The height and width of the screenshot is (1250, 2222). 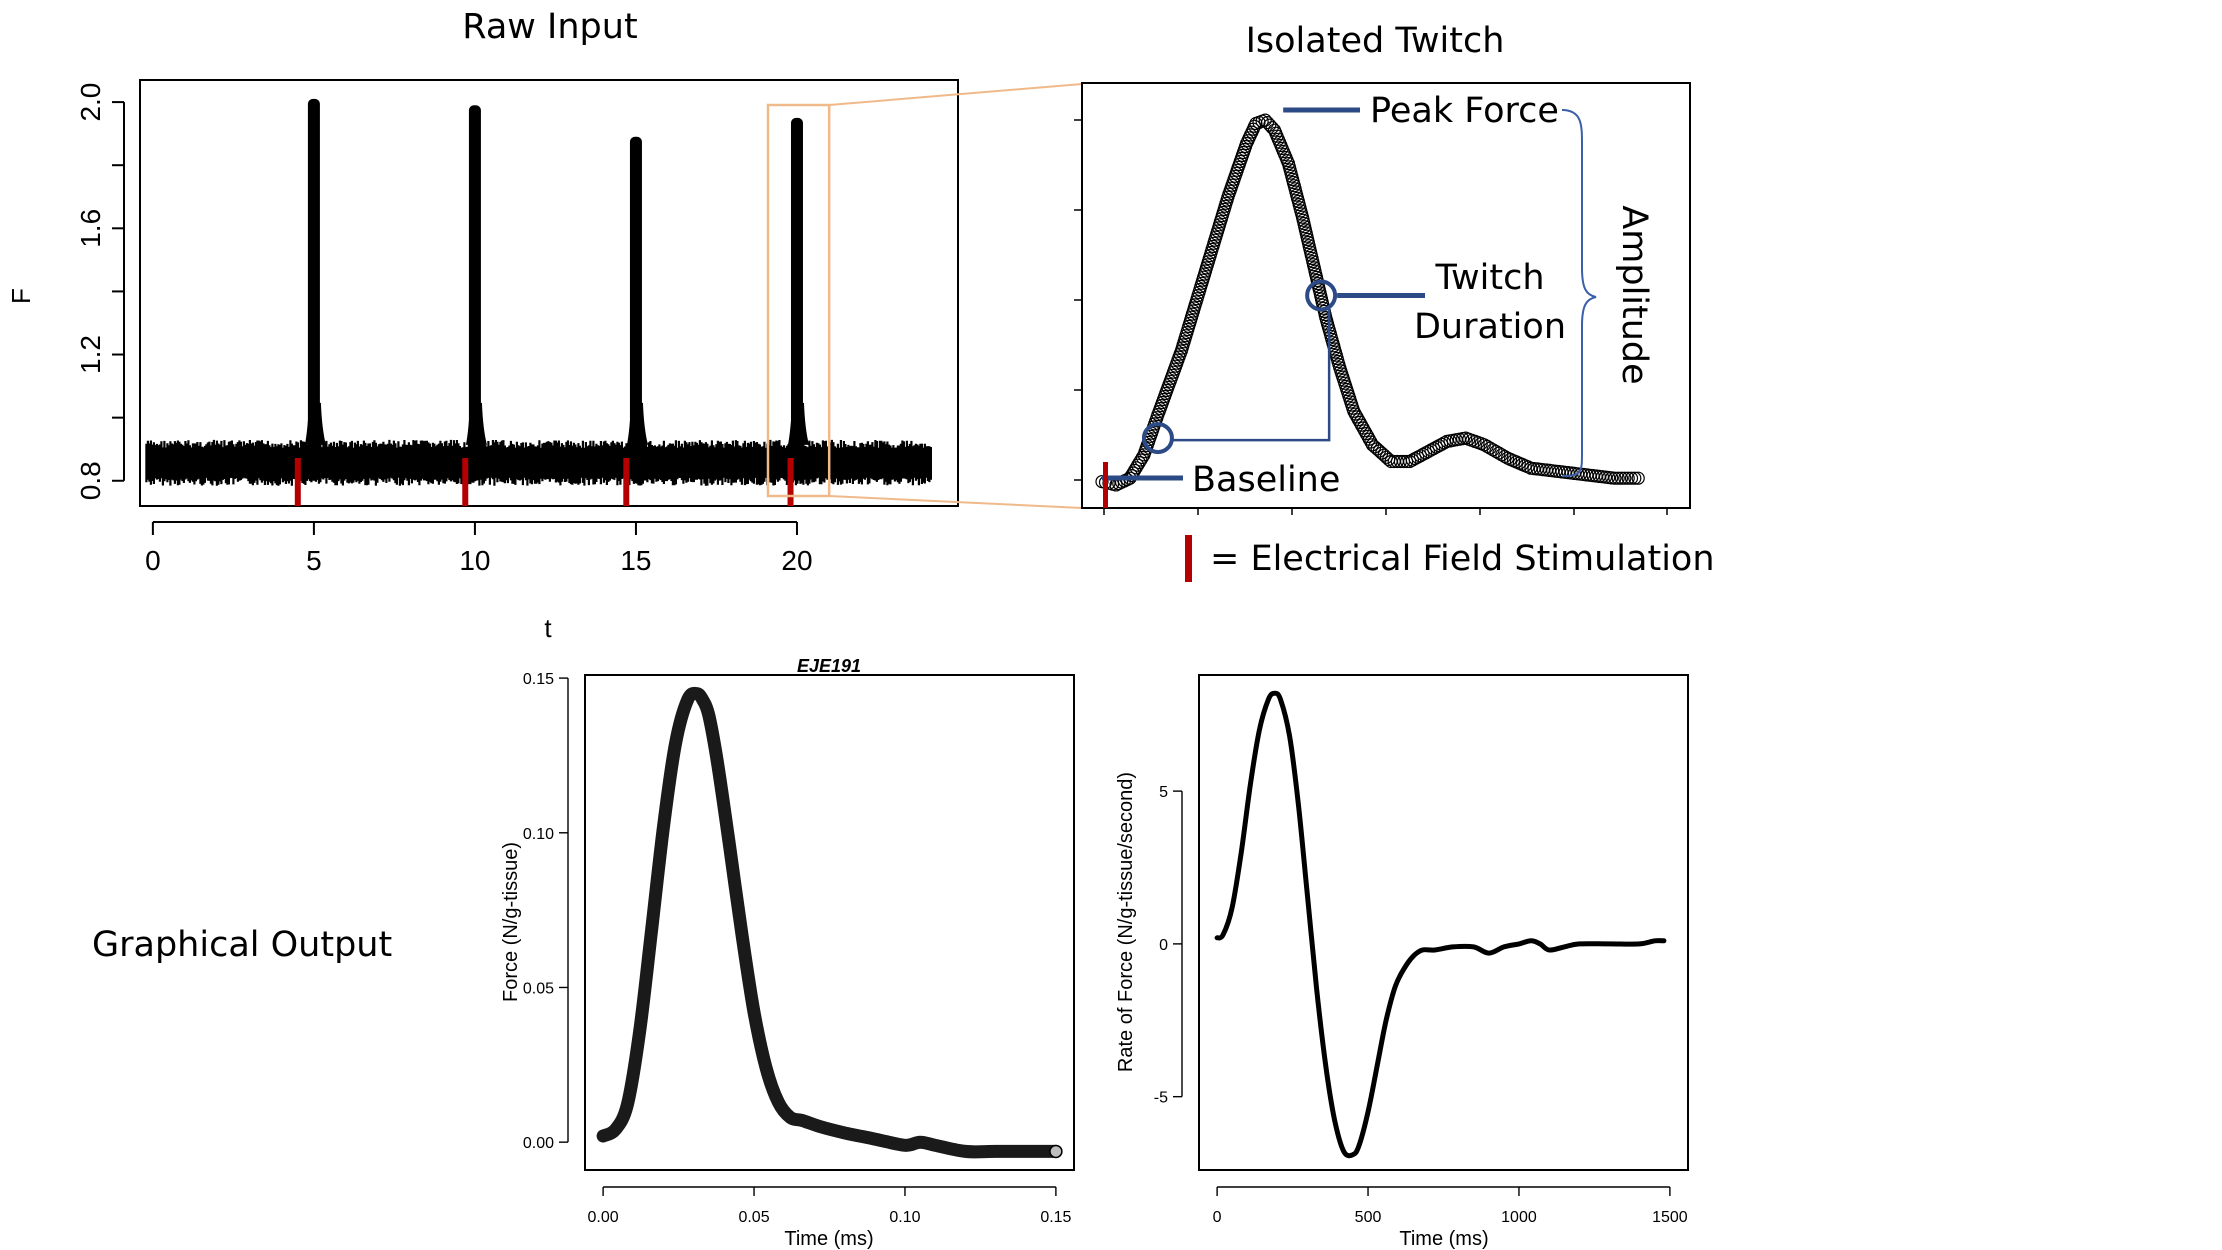 I want to click on force-series-line, so click(x=829, y=922).